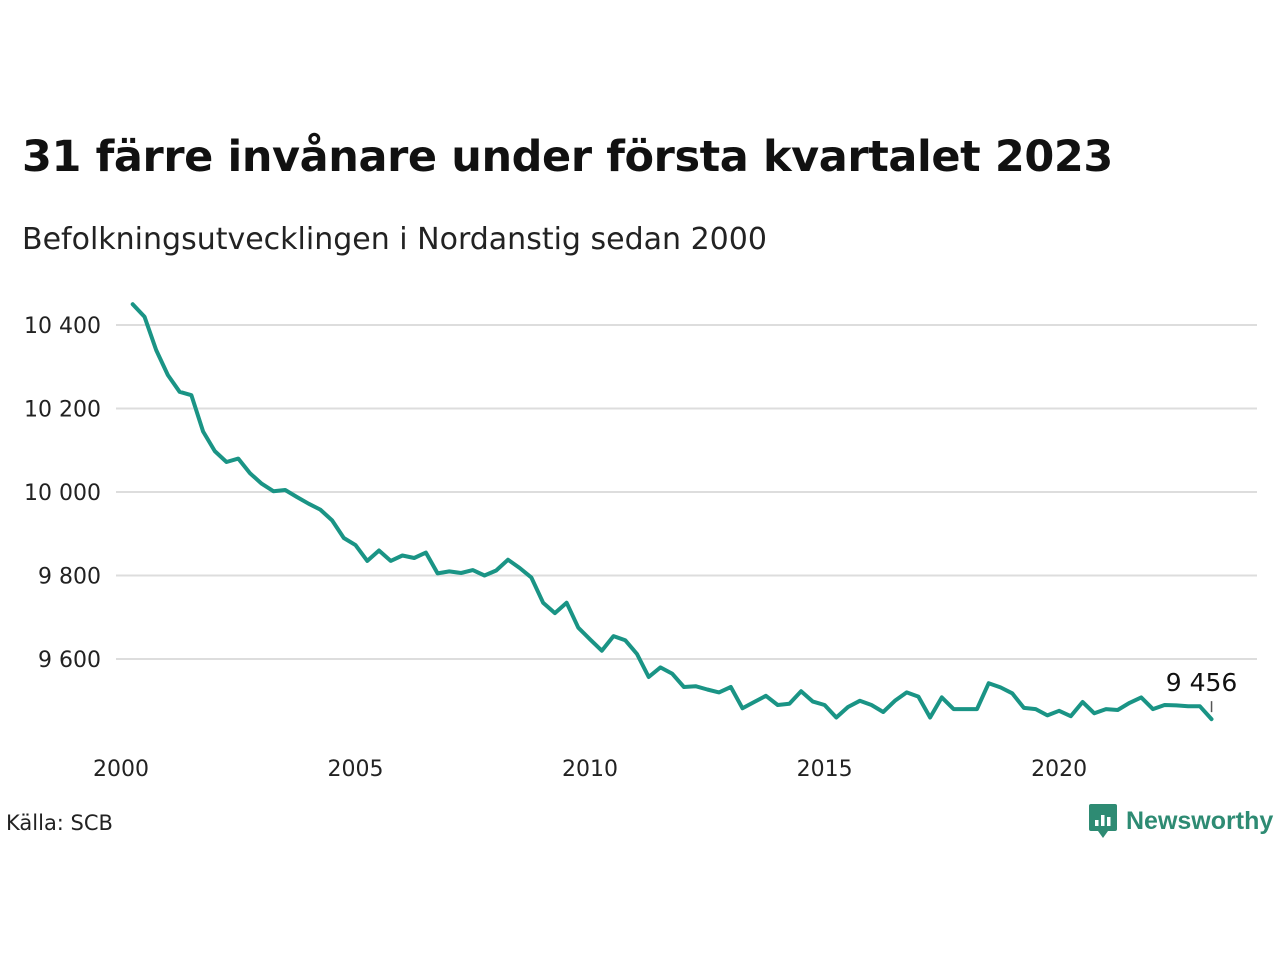 The height and width of the screenshot is (960, 1280). I want to click on x-axis-labels: 2000 2005 2010 2015 2020, so click(590, 769).